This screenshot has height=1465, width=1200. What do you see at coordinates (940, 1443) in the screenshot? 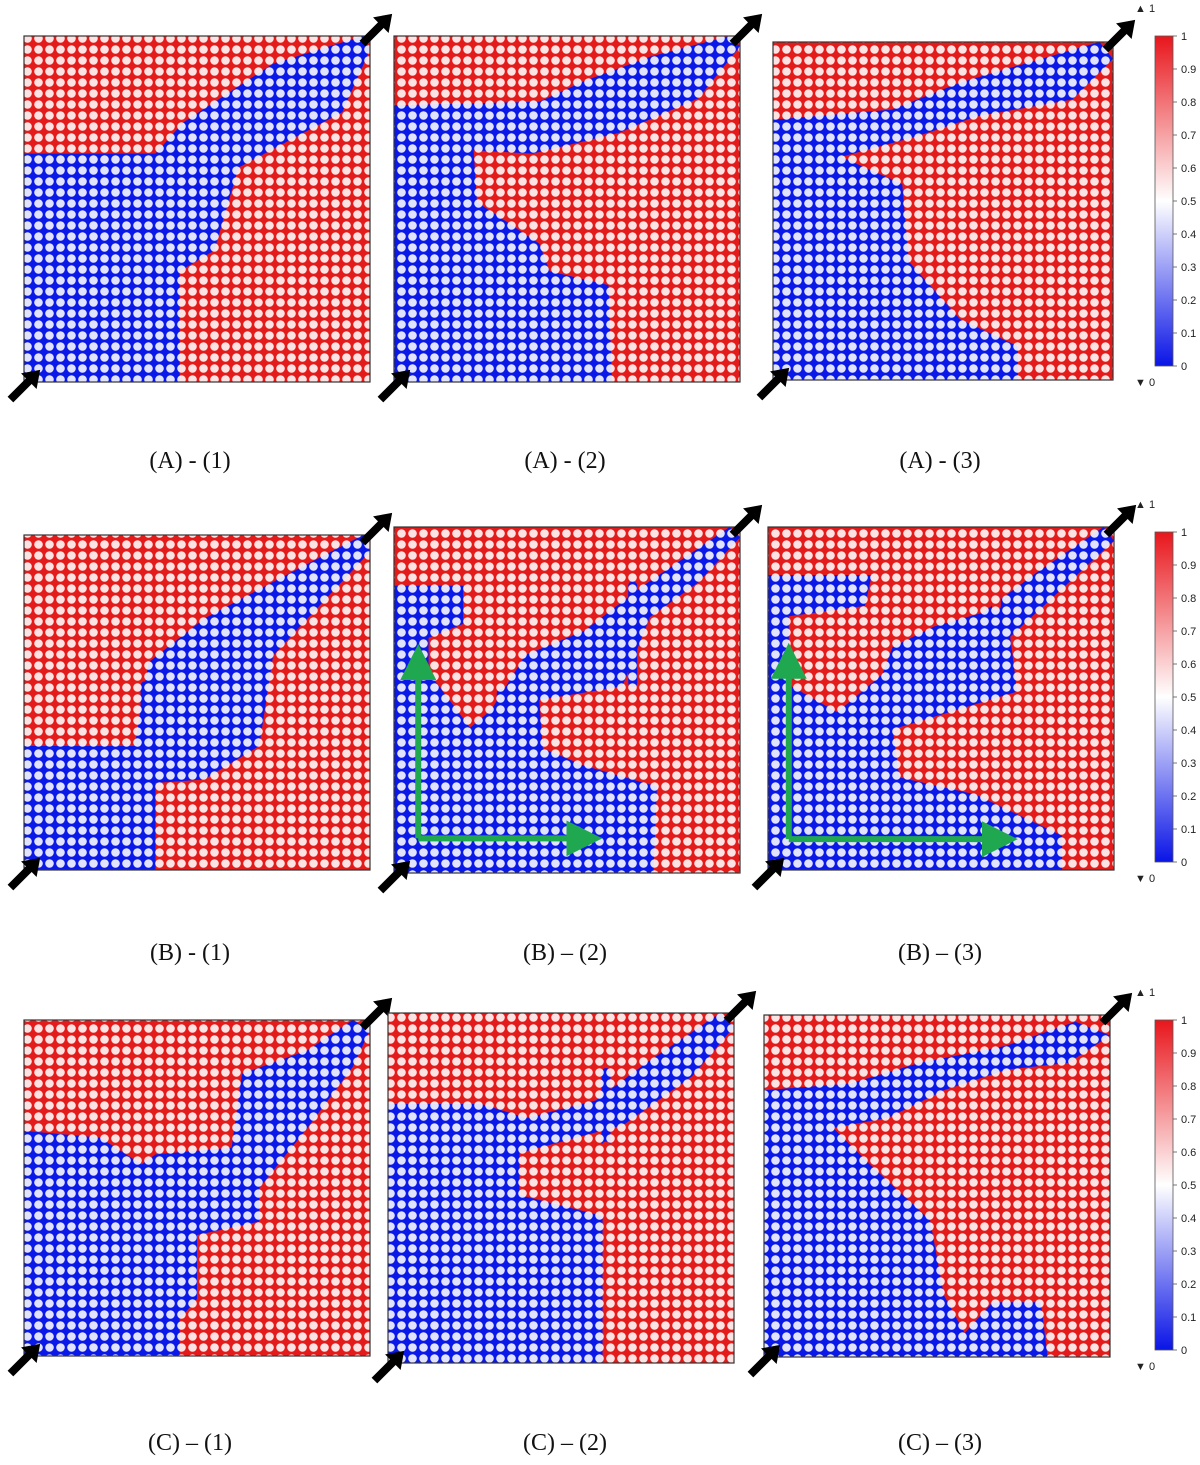
I see `panel-label-c3: (C) – (3)` at bounding box center [940, 1443].